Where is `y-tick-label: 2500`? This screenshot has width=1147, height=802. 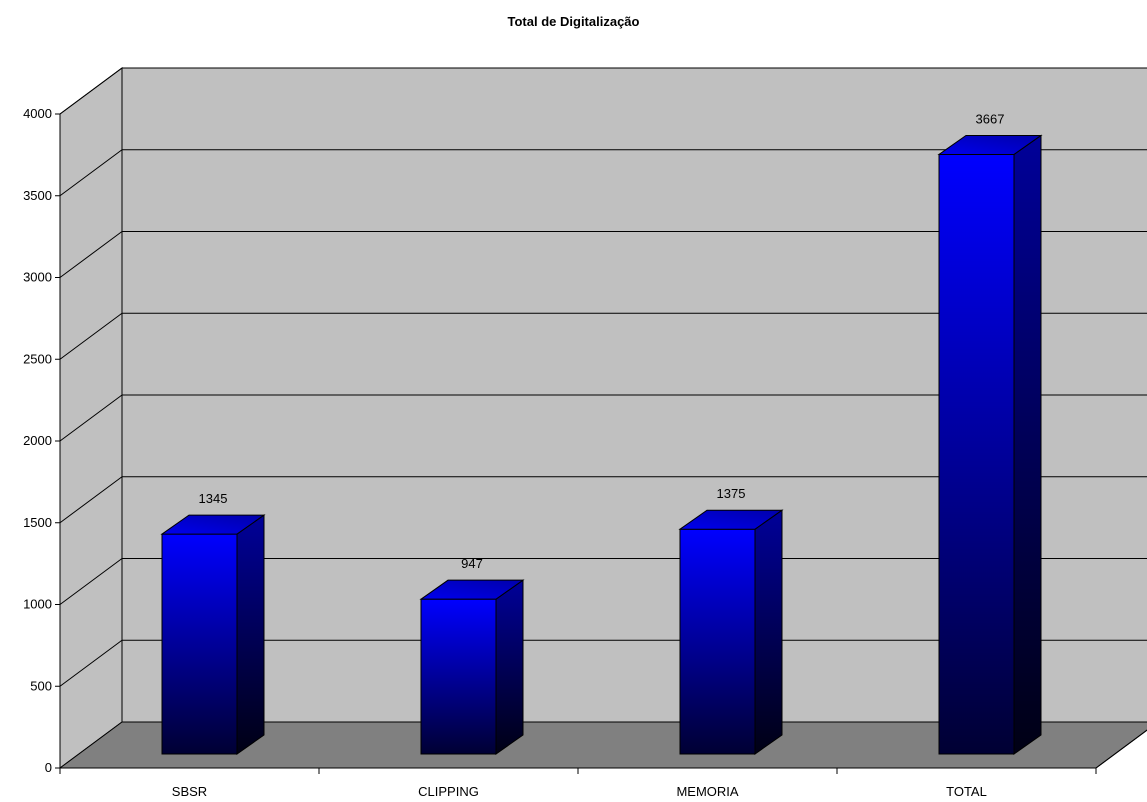 y-tick-label: 2500 is located at coordinates (37, 358).